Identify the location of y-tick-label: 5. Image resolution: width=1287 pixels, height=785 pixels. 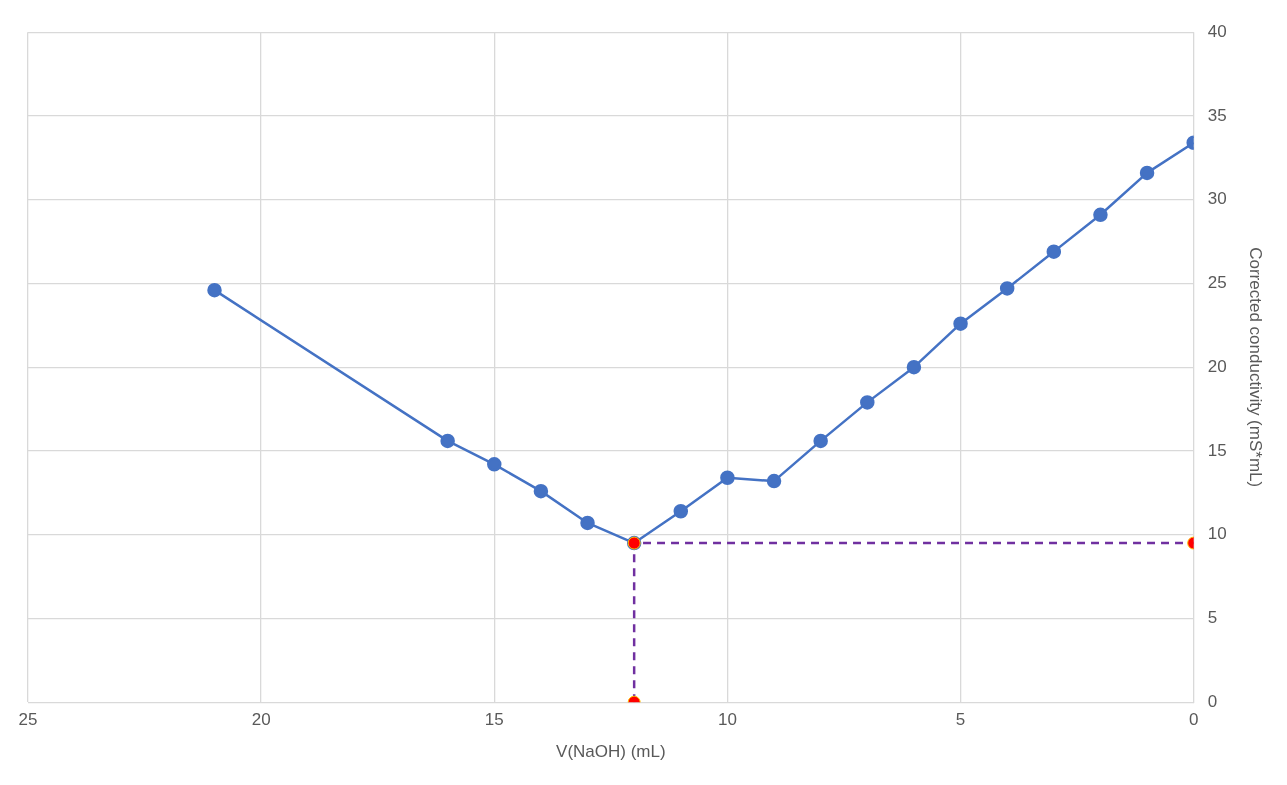
(1212, 618).